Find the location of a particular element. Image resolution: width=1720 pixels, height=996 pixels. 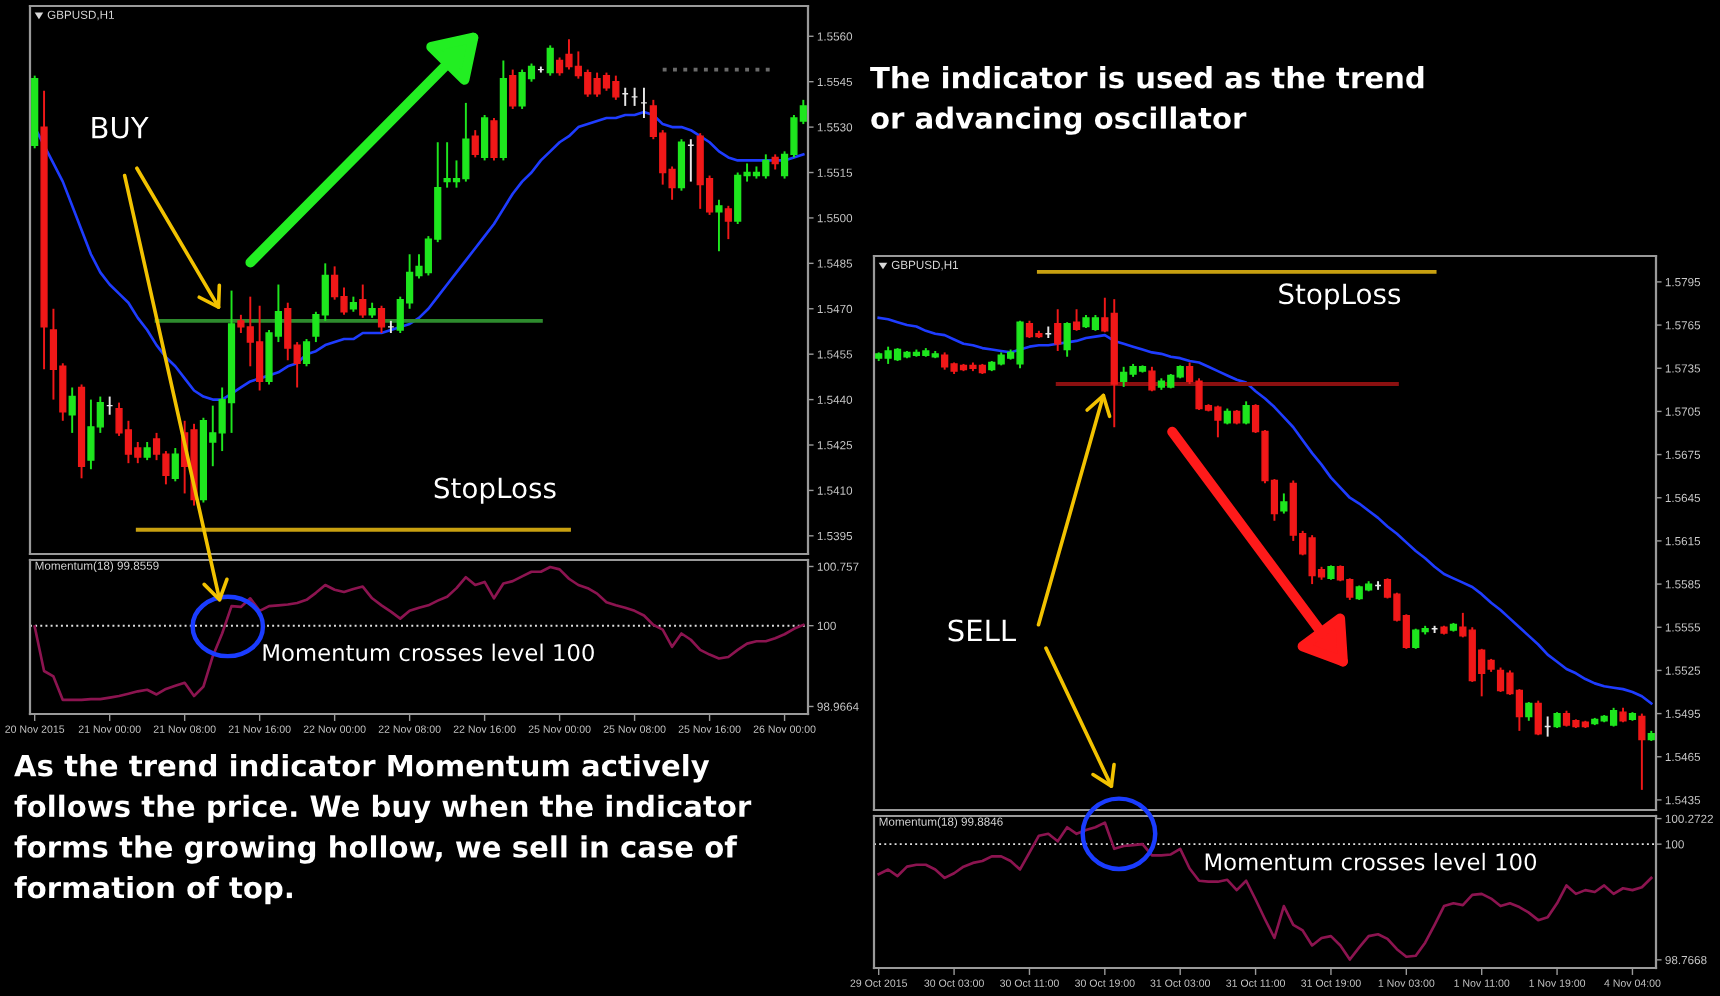

annotation: BUY is located at coordinates (120, 127).